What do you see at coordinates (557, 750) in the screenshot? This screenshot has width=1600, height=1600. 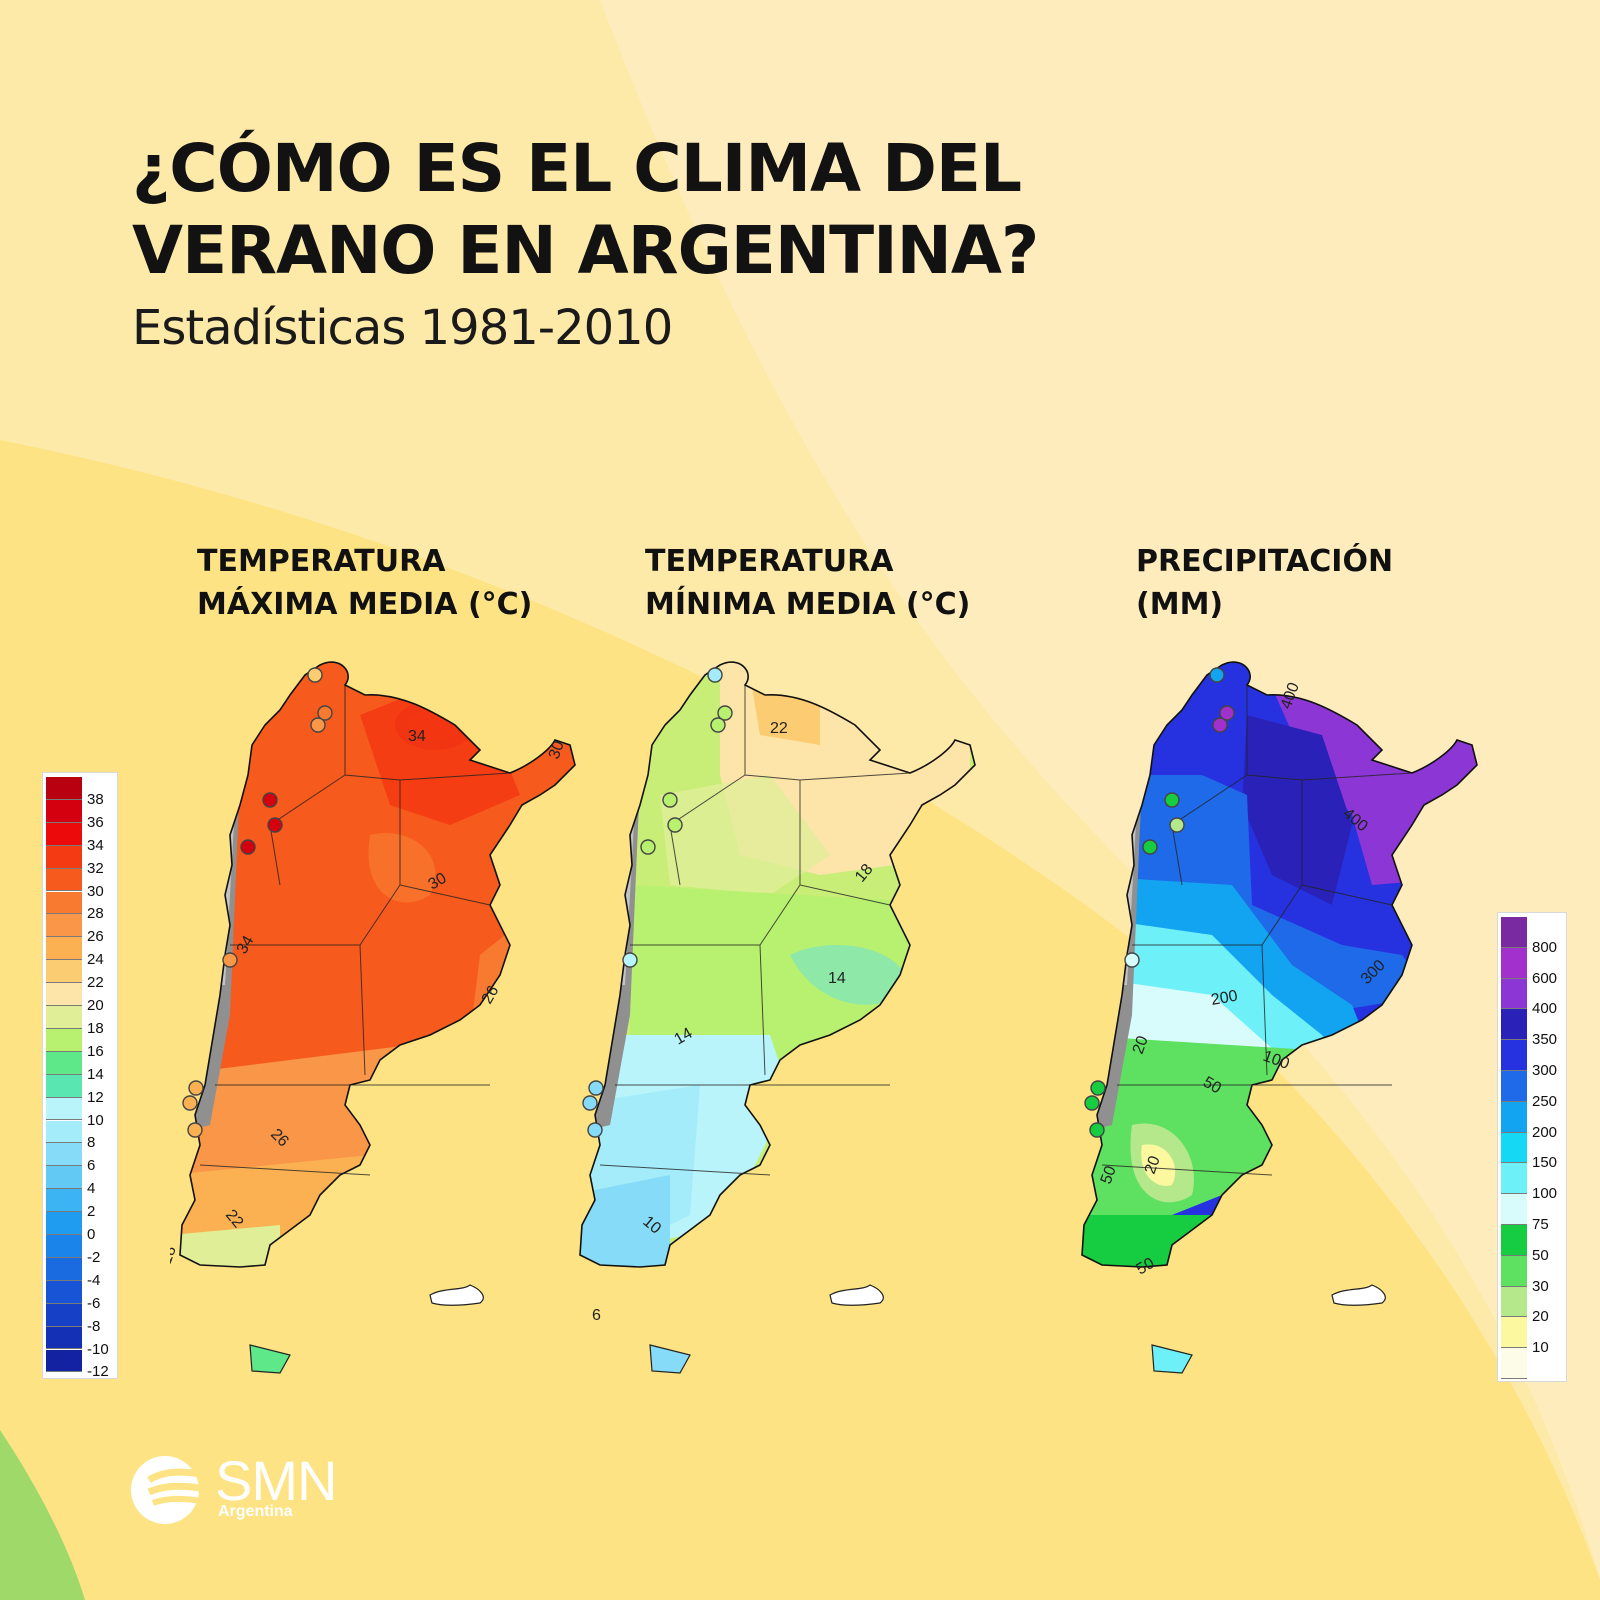 I see `max-contour-label: 30` at bounding box center [557, 750].